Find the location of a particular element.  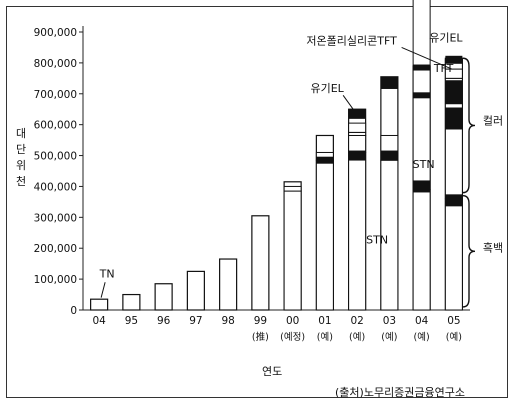

y-tick-label: 300,000 is located at coordinates (55, 218).